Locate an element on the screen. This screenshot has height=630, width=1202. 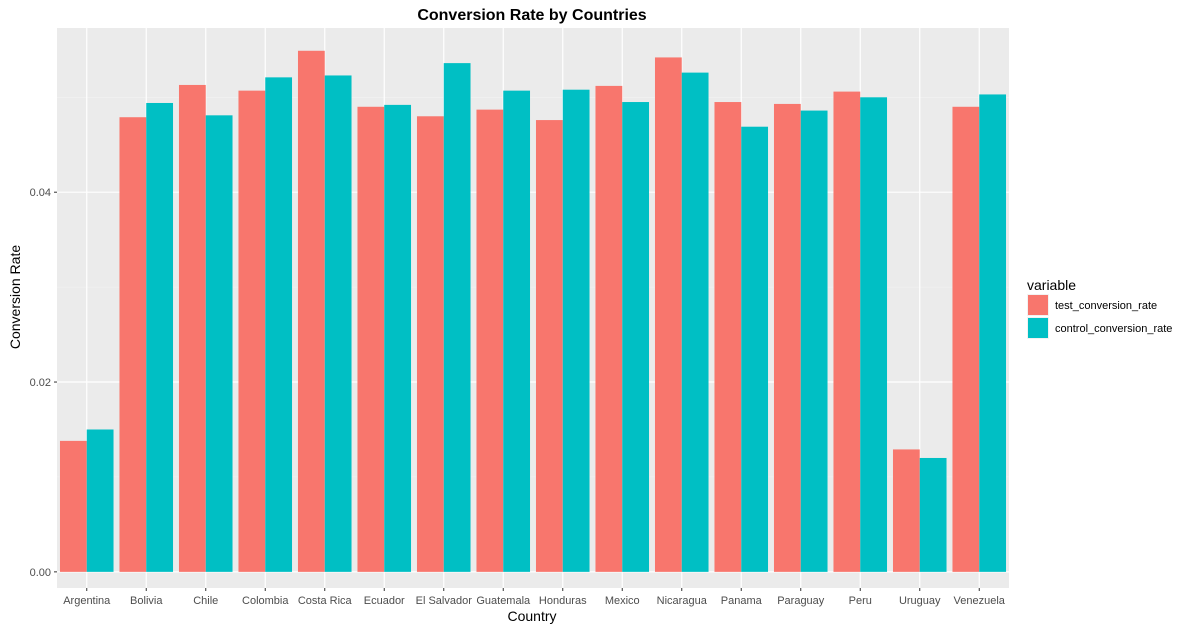
x-tick-label: El Salvador is located at coordinates (444, 601).